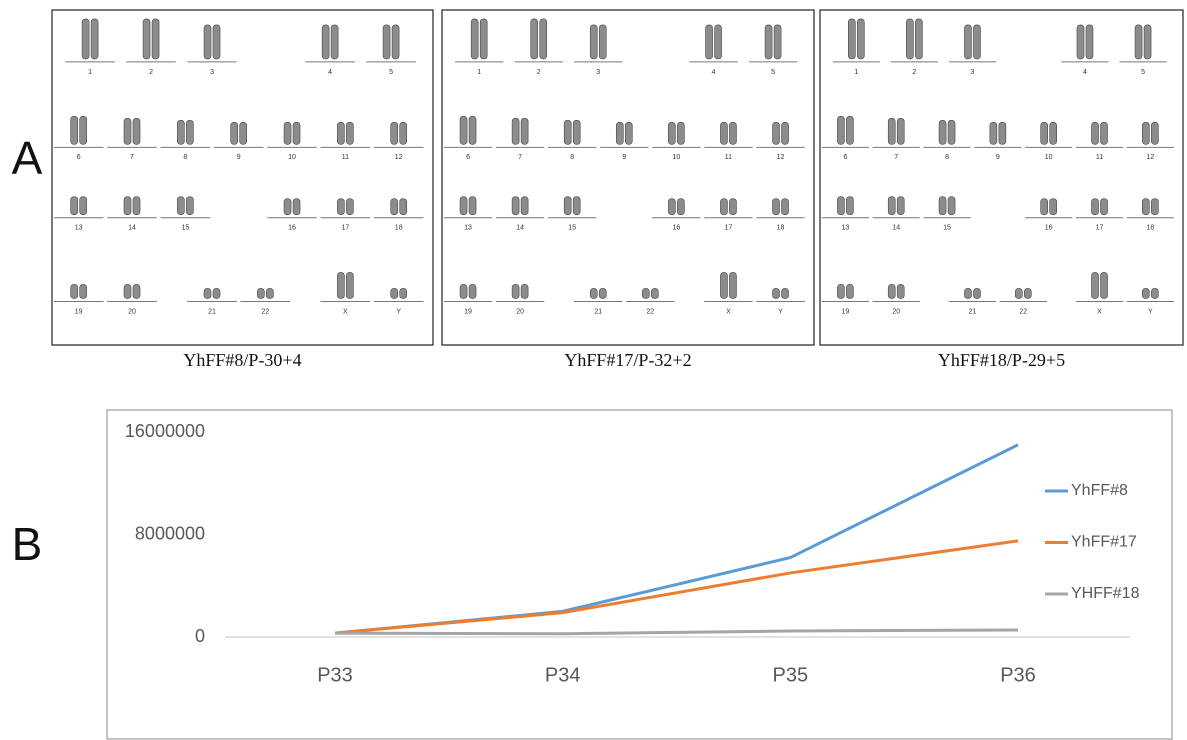  Describe the element at coordinates (896, 157) in the screenshot. I see `chromosome-number: 7` at that location.